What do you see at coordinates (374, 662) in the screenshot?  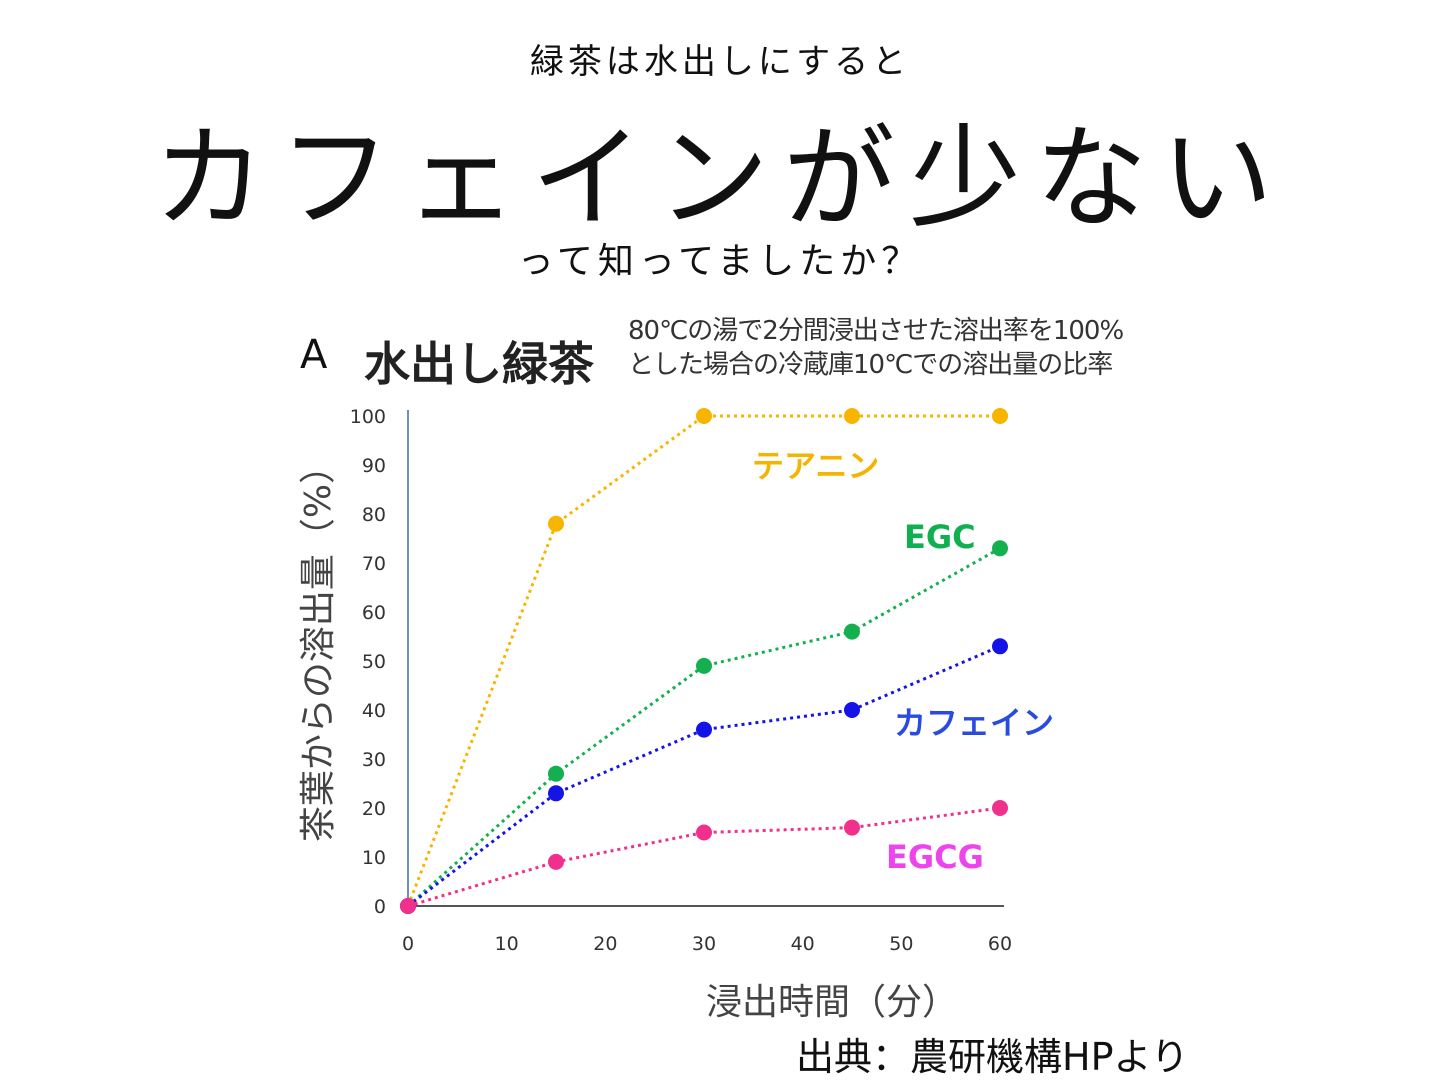 I see `y-tick-label: 50` at bounding box center [374, 662].